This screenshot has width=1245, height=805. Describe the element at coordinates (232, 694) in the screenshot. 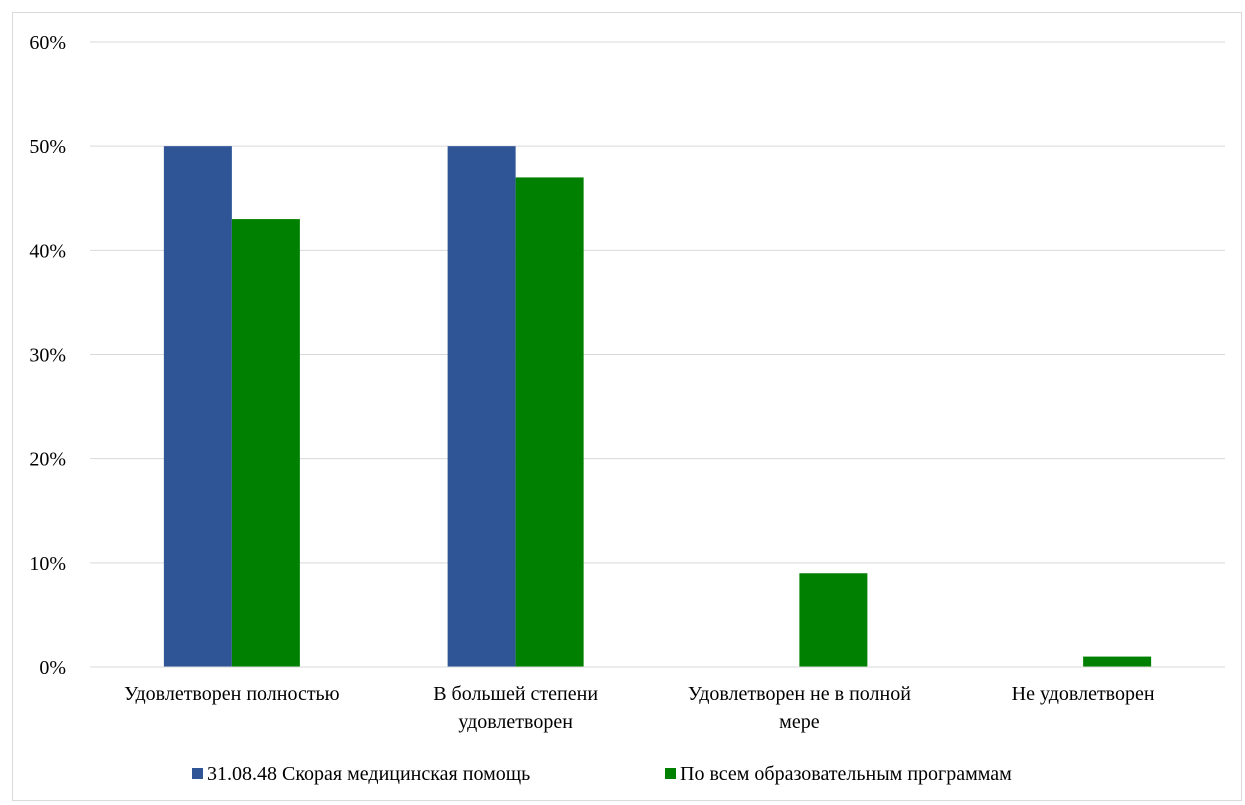

I see `x-category-label: Удовлетворен полностью` at that location.